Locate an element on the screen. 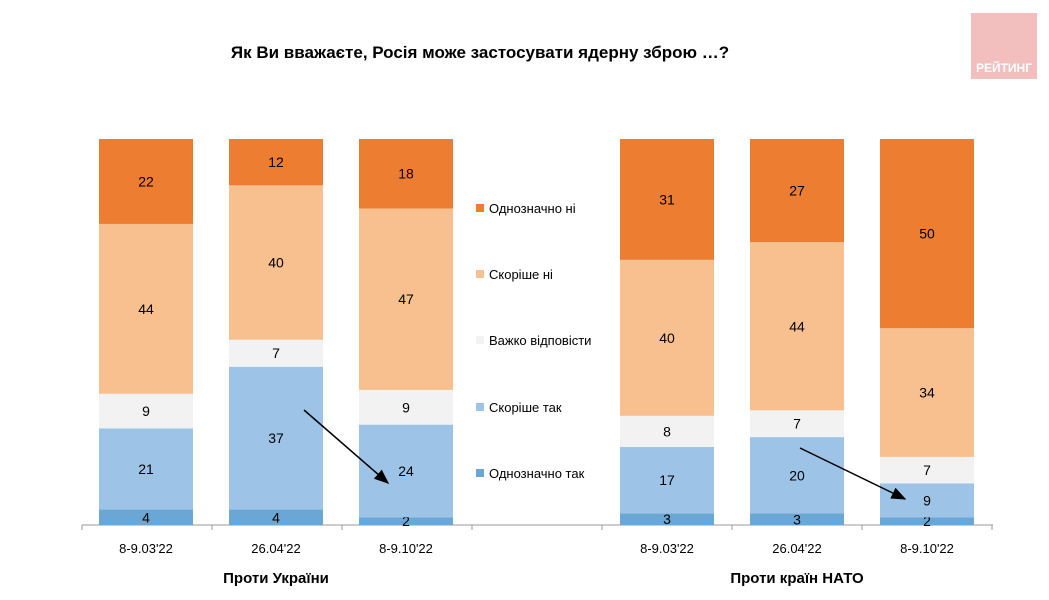 This screenshot has width=1049, height=600. data-label: 37 is located at coordinates (276, 438).